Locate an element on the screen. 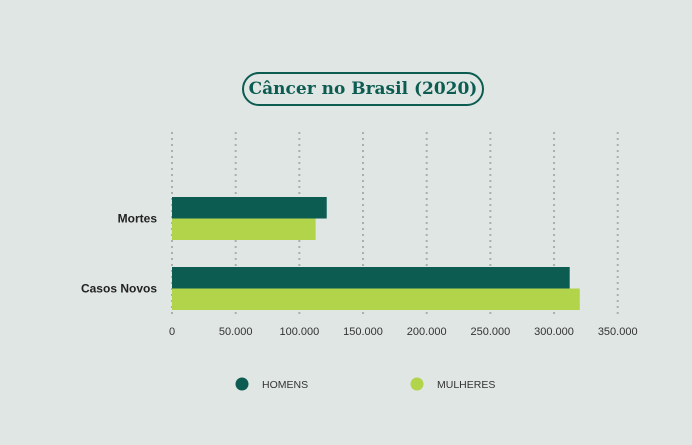  x-tick-label: 100.000 is located at coordinates (299, 332).